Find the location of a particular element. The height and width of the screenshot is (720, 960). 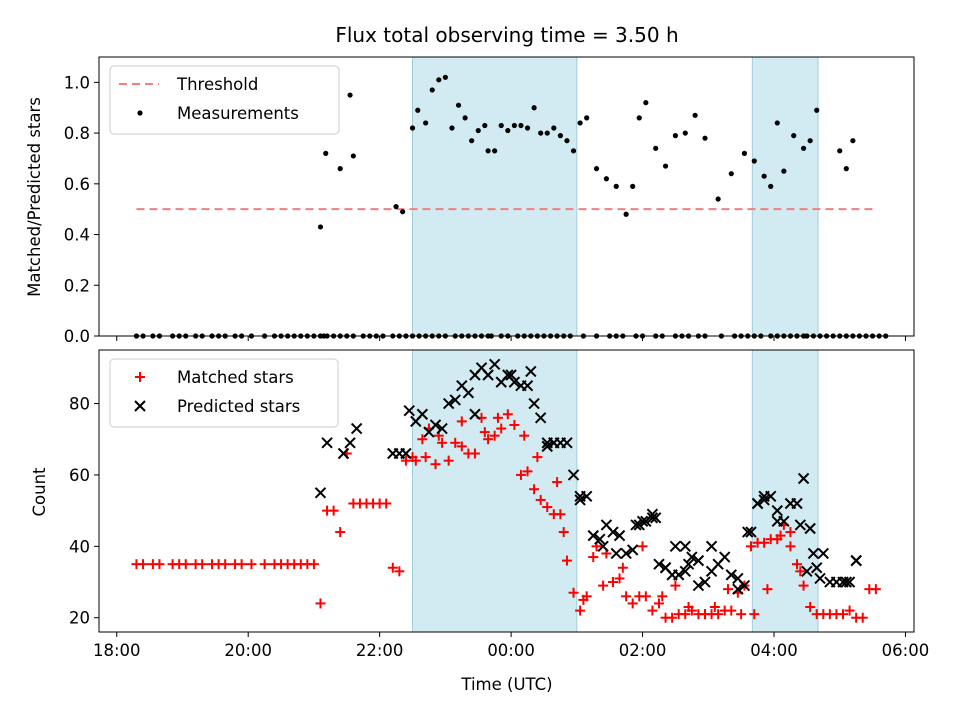

x-axis-title: Time (UTC) is located at coordinates (506, 684).